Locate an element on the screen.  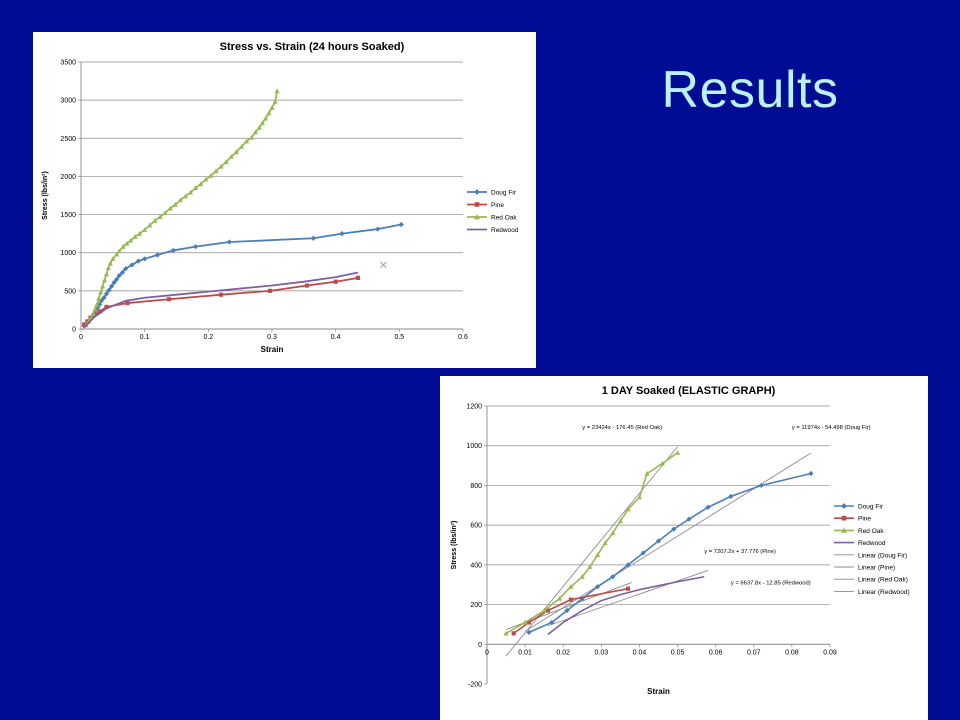
x-tick-label: 0.01 is located at coordinates (525, 652).